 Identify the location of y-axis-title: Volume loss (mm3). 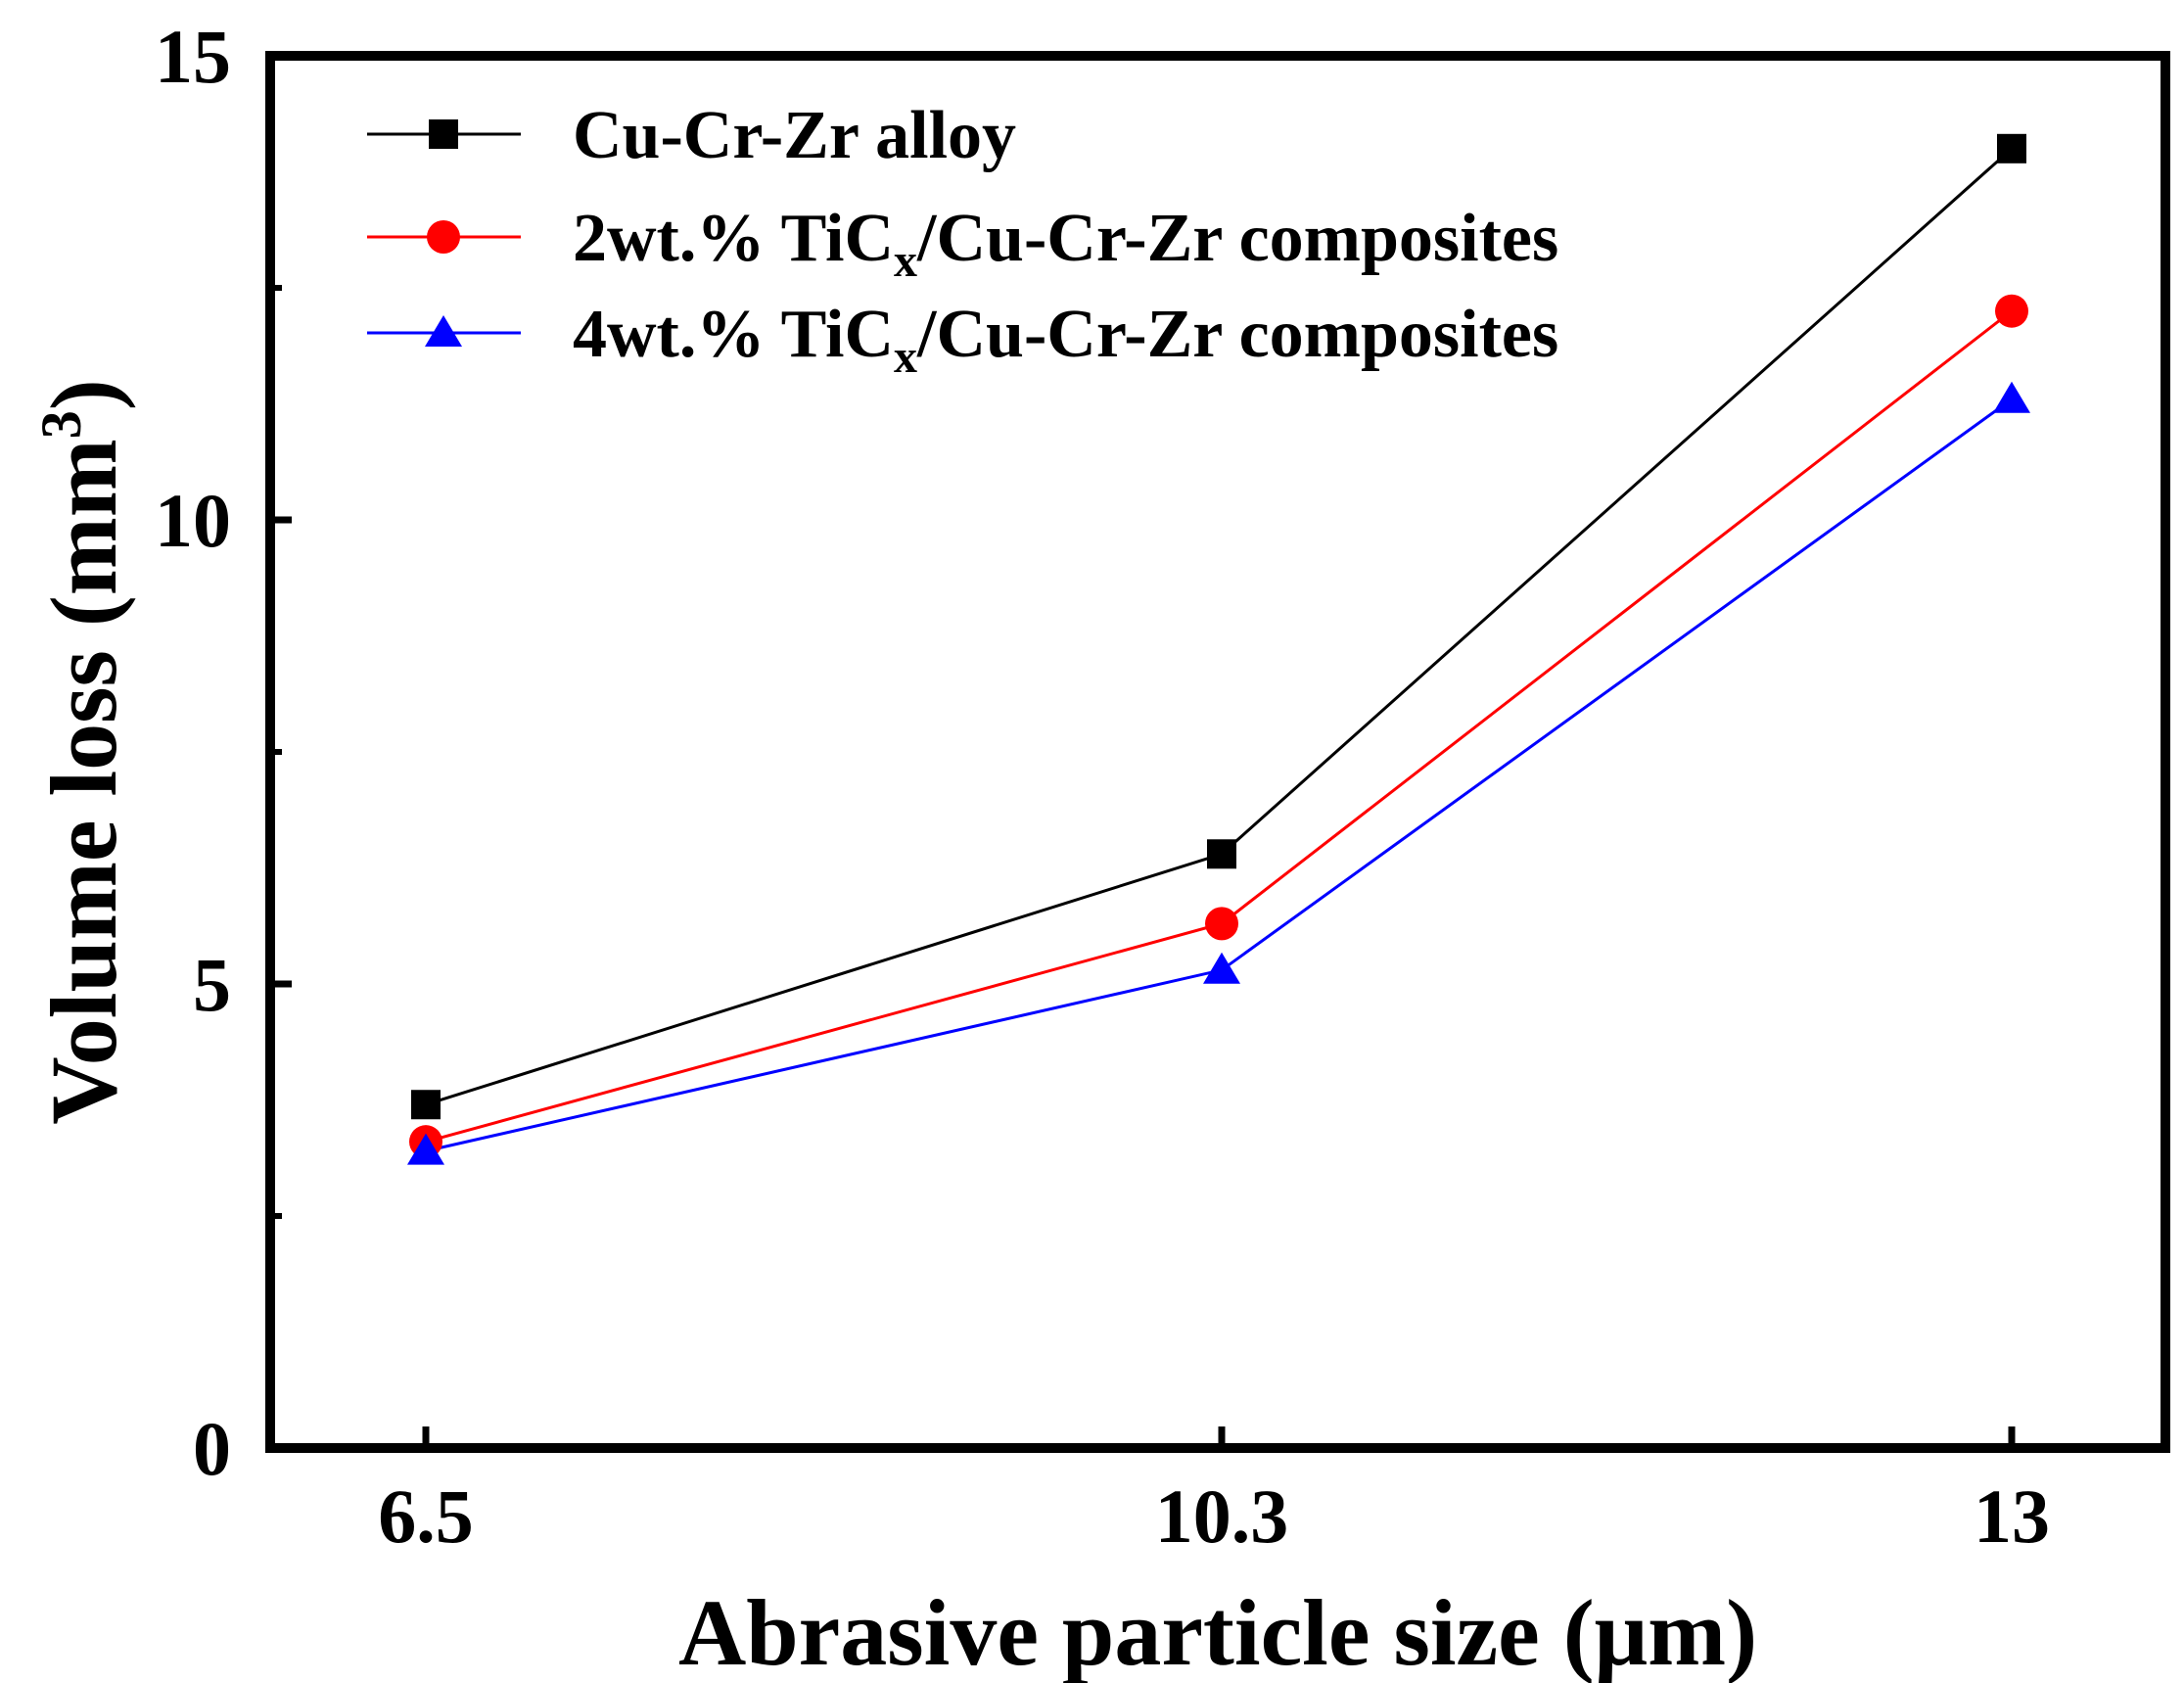
(82, 751).